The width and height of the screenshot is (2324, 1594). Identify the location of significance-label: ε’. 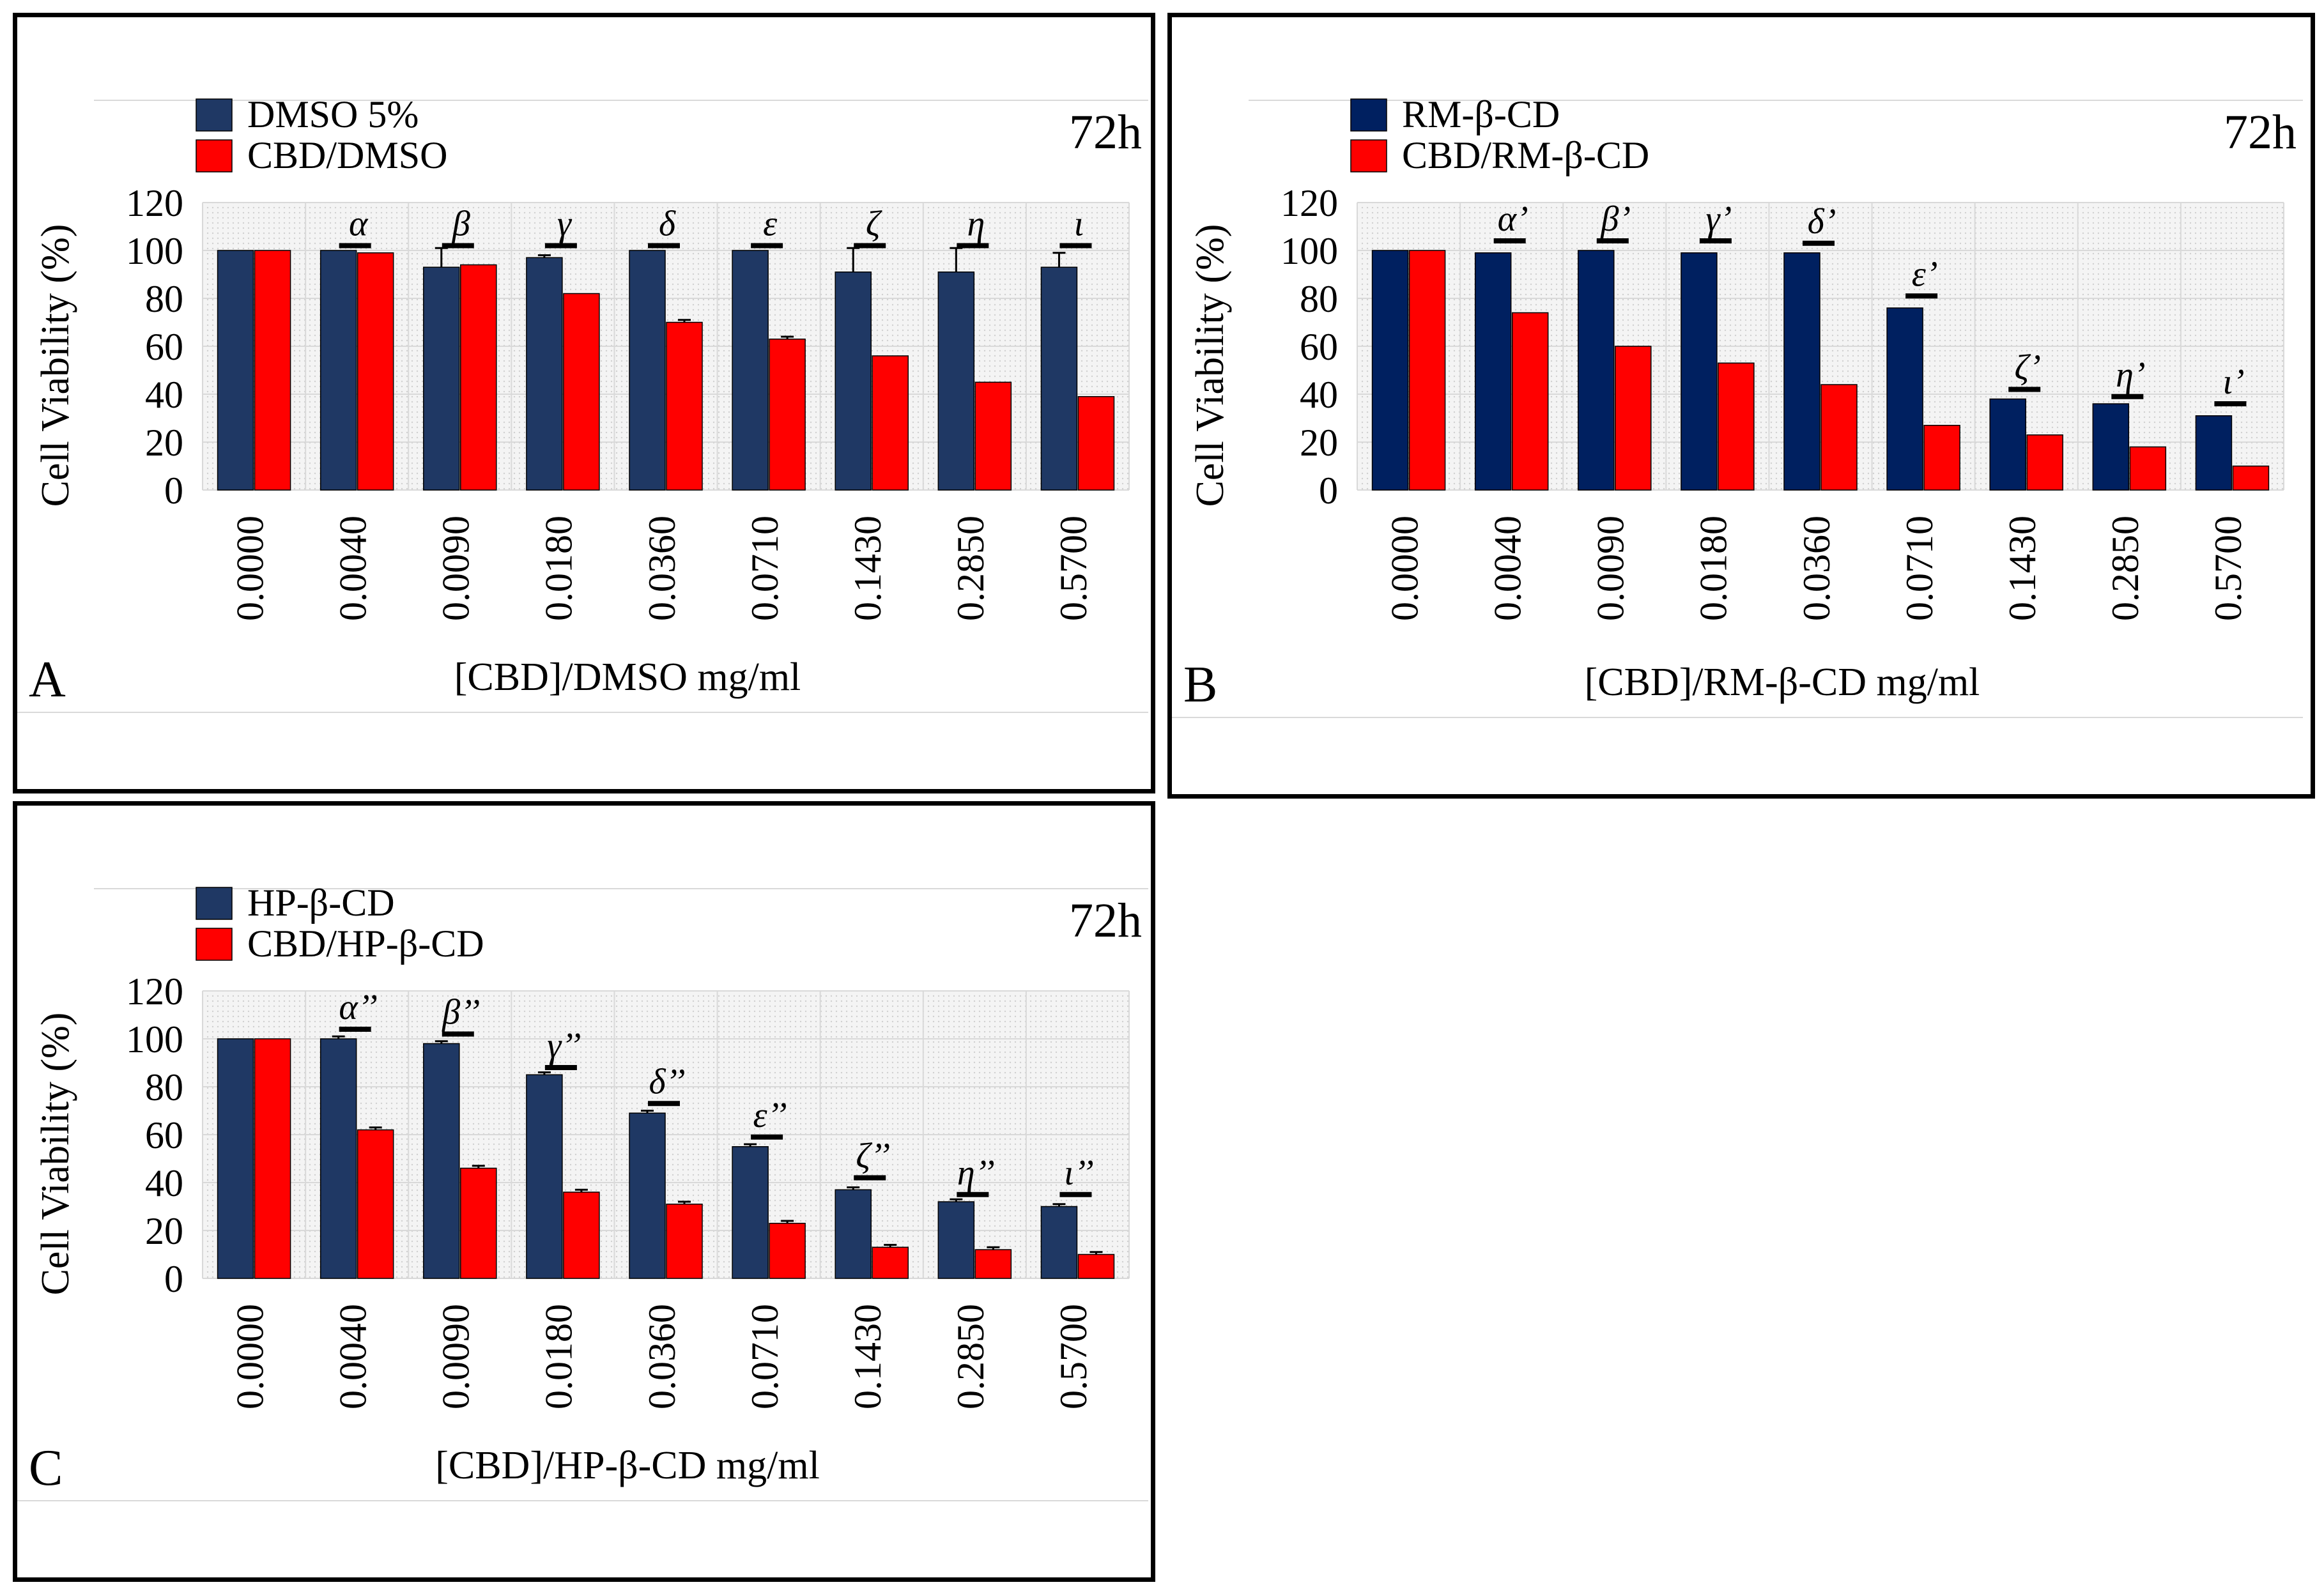
(1925, 274).